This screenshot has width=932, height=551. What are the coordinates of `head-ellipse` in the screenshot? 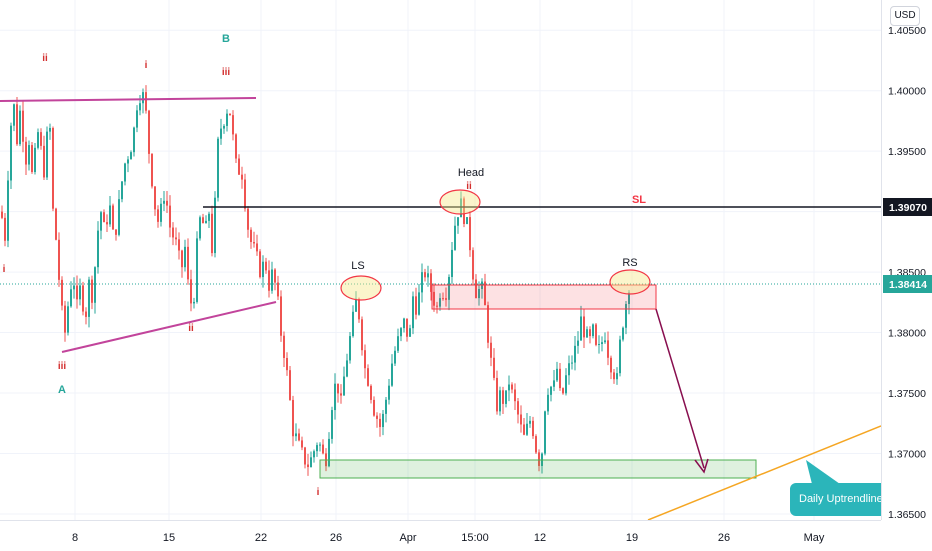 It's located at (460, 202).